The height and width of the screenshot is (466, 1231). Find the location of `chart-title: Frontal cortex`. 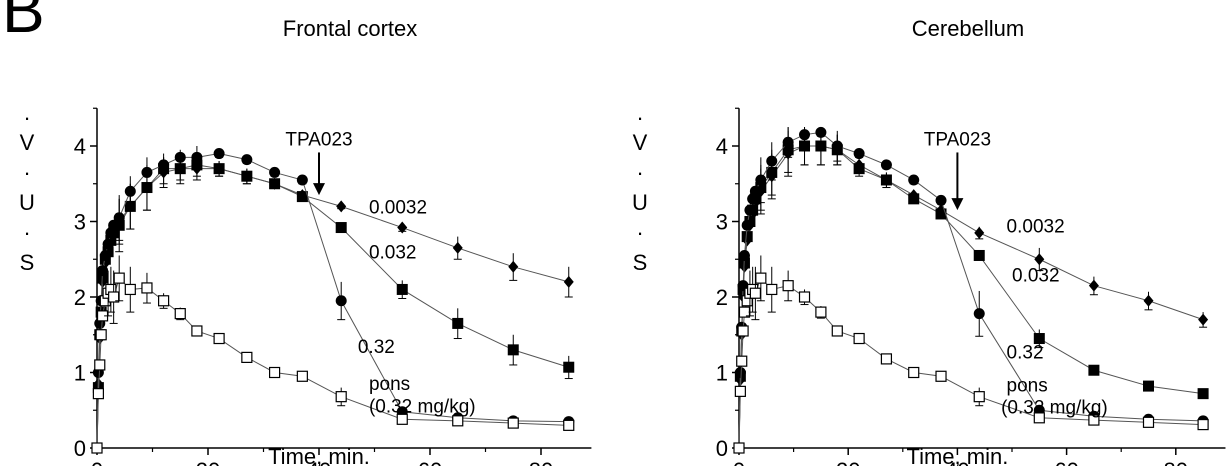

chart-title: Frontal cortex is located at coordinates (350, 28).